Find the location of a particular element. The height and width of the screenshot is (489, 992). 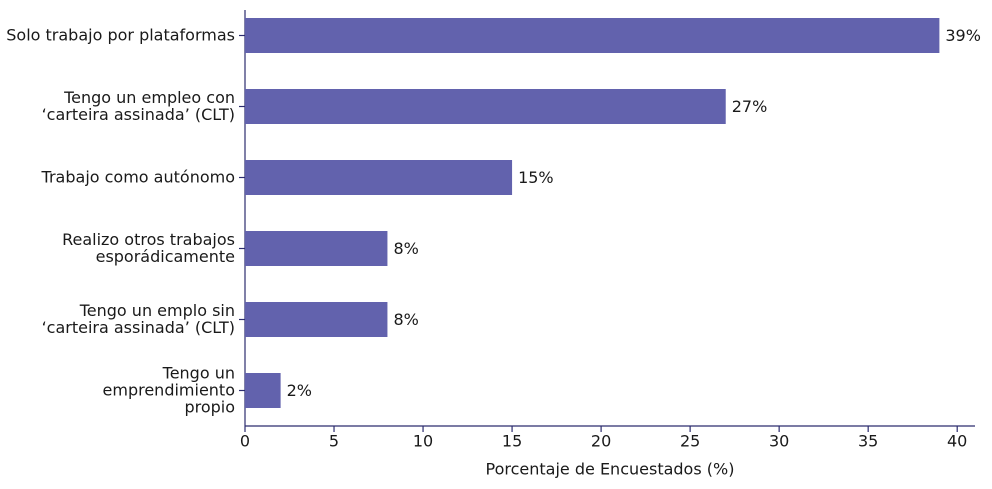

y-tick-label: Solo trabajo por plataformas is located at coordinates (120, 34).